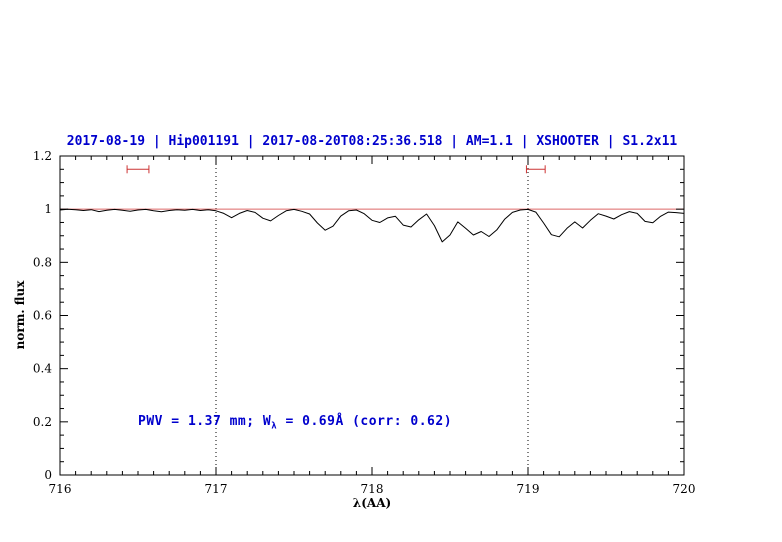 The height and width of the screenshot is (542, 782). What do you see at coordinates (365, 421) in the screenshot?
I see `annotation-suffix: = 0.69Å (corr: 0.62)` at bounding box center [365, 421].